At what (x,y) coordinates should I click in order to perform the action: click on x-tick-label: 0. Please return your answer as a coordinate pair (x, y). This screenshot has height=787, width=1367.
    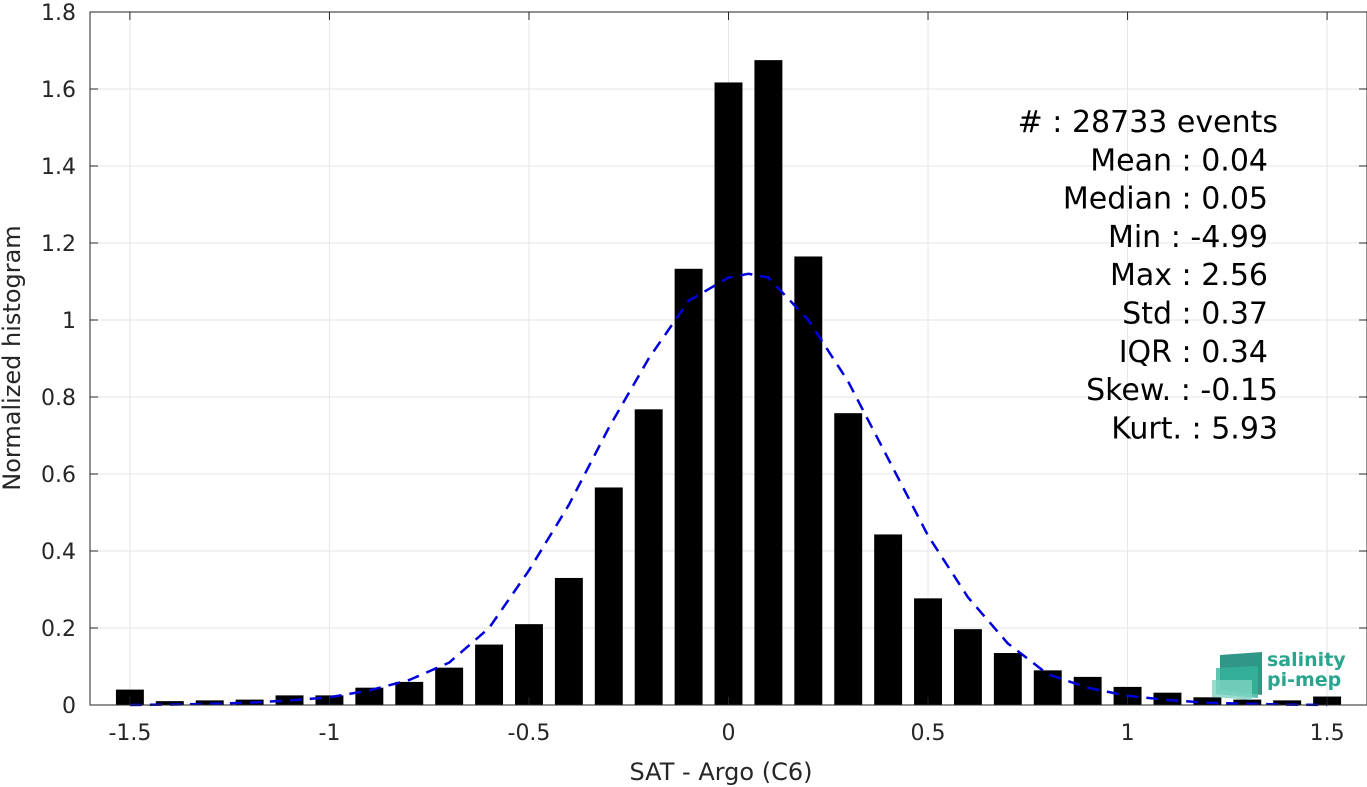
    Looking at the image, I should click on (729, 733).